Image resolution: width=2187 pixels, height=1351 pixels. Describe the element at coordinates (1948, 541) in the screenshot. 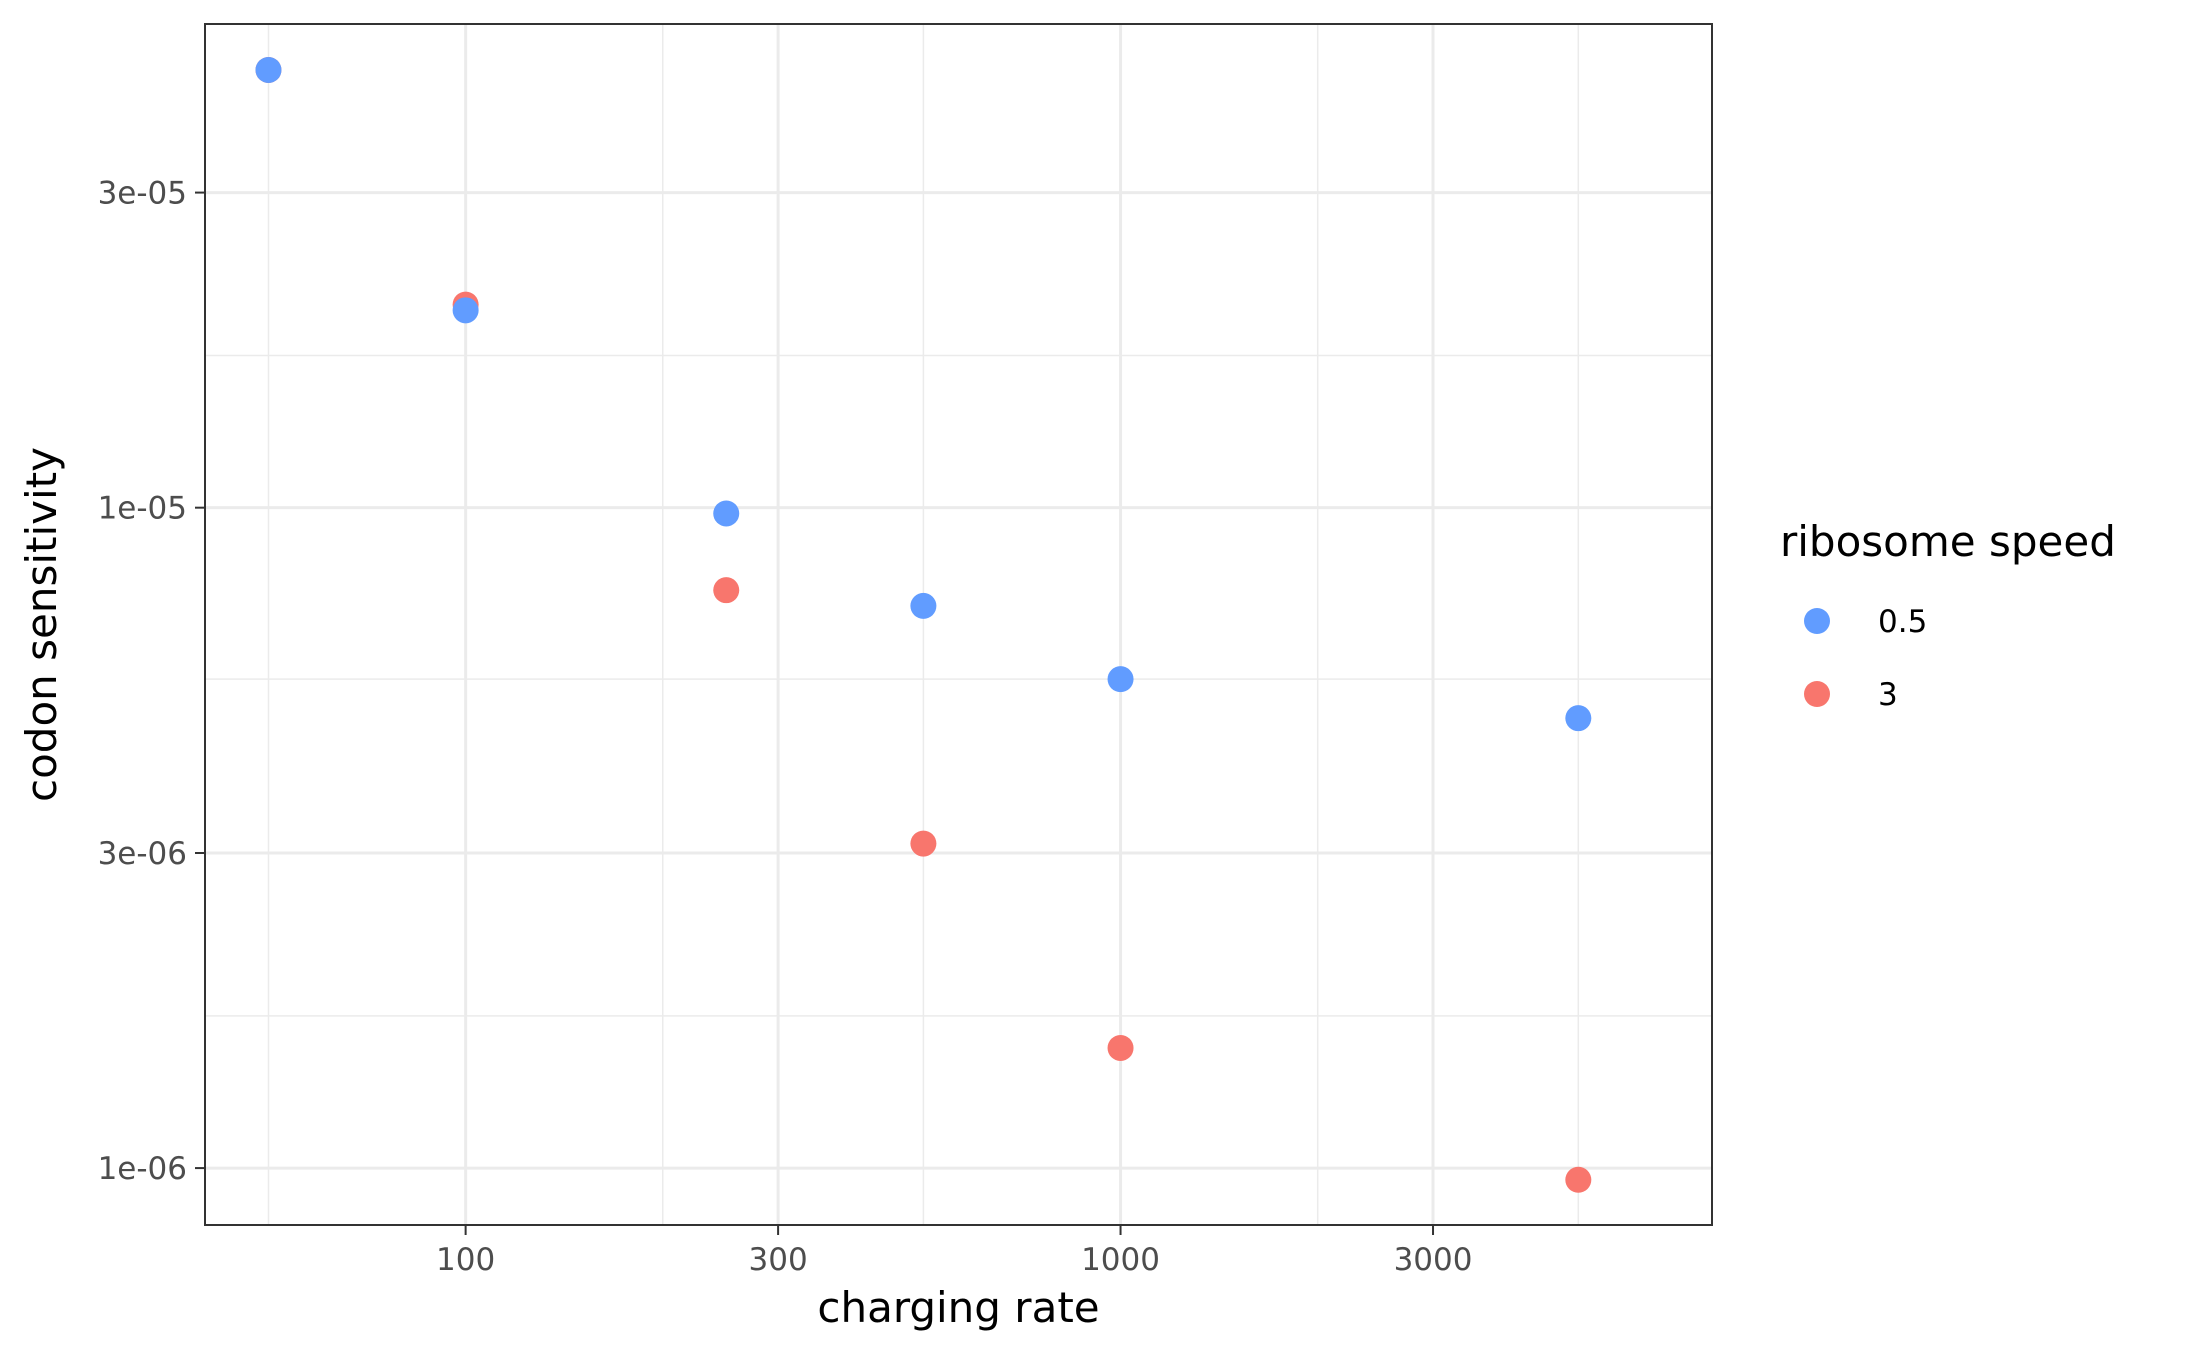

I see `legend-title: ribosome speed` at that location.